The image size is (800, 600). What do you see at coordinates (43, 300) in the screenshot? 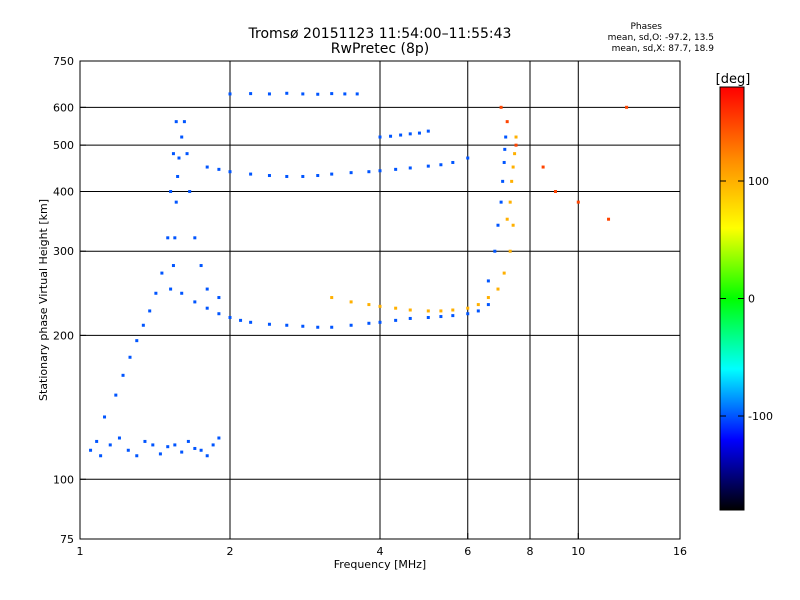
I see `y-axis-label: Stationary phase Virtual Height [km]` at bounding box center [43, 300].